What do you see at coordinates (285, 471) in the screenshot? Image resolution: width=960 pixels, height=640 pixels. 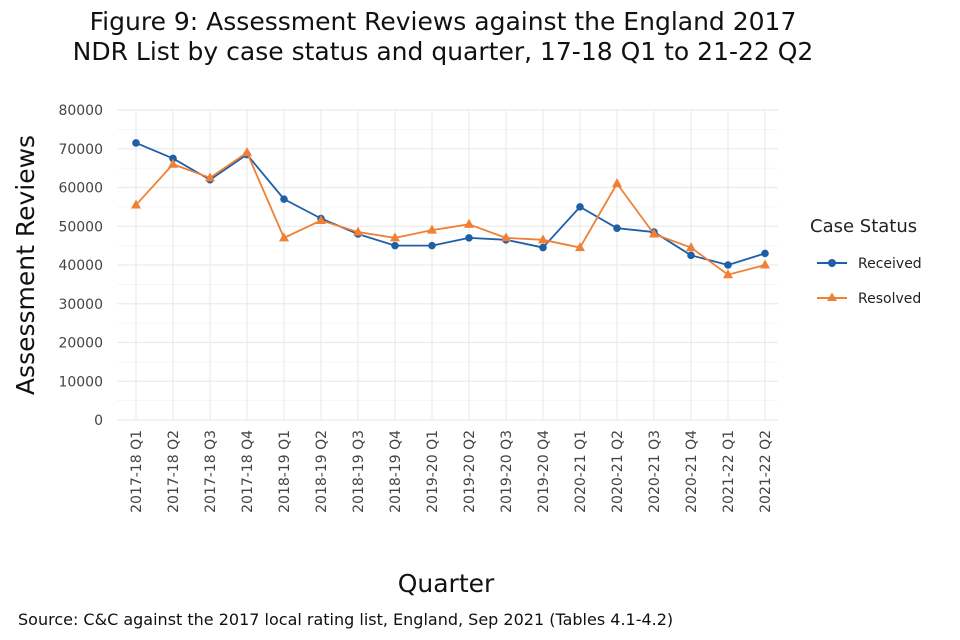 I see `x-tick-label: 2018-19 Q1` at bounding box center [285, 471].